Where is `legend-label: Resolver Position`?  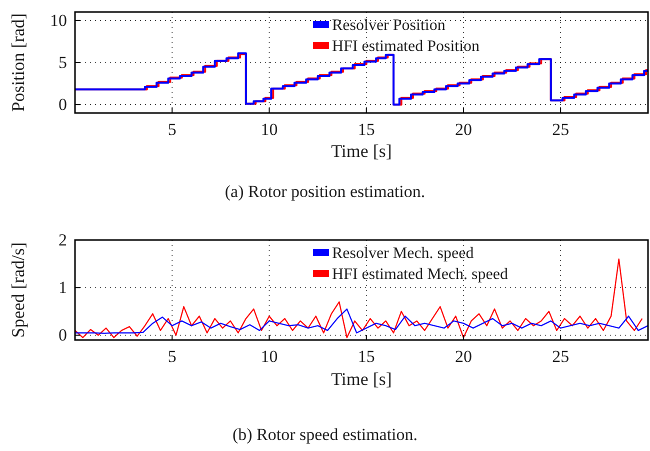 legend-label: Resolver Position is located at coordinates (389, 25).